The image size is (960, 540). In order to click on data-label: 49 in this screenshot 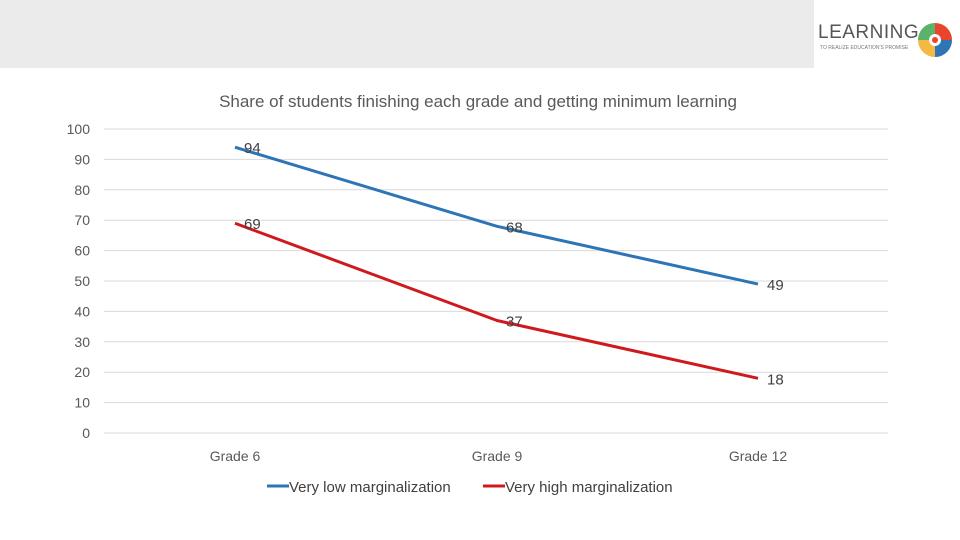, I will do `click(775, 285)`.